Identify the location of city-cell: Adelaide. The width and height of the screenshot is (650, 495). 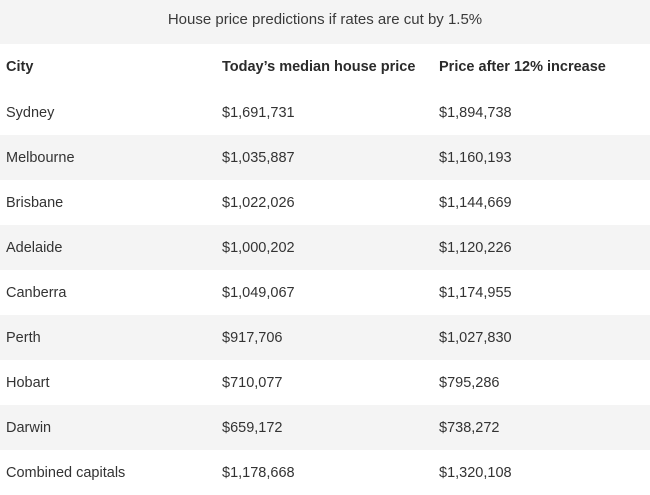
(34, 247).